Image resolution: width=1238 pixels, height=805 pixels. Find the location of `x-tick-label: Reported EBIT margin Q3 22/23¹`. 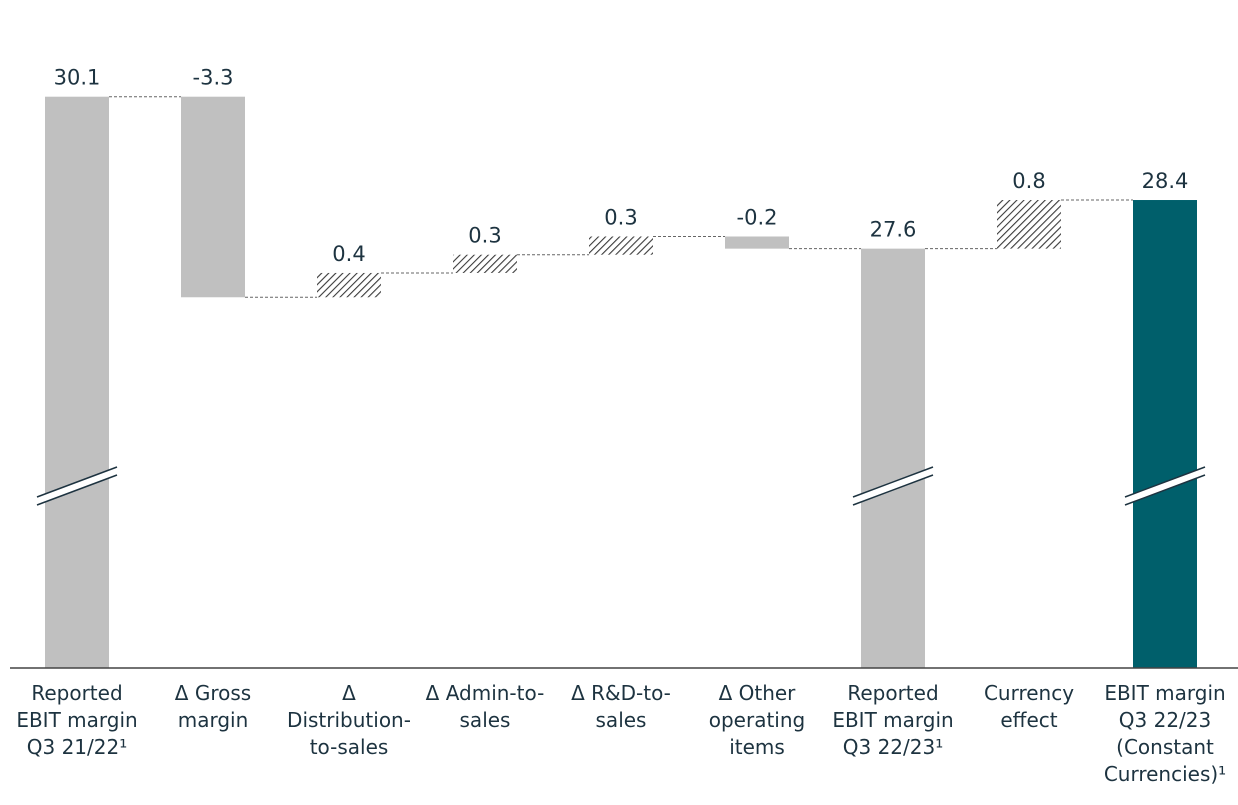

x-tick-label: Reported EBIT margin Q3 22/23¹ is located at coordinates (893, 720).